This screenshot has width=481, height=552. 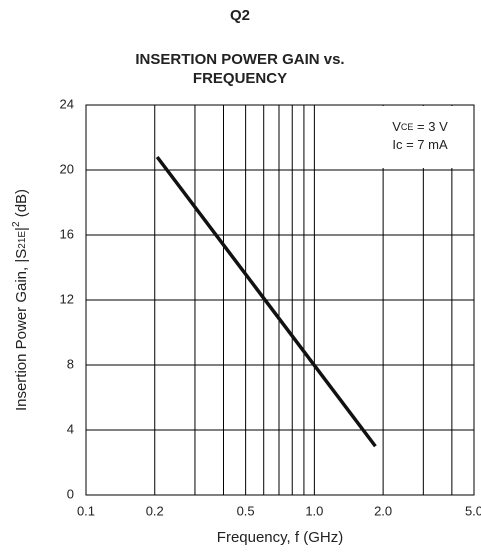 I want to click on y-label-part: (dB), so click(x=21, y=205).